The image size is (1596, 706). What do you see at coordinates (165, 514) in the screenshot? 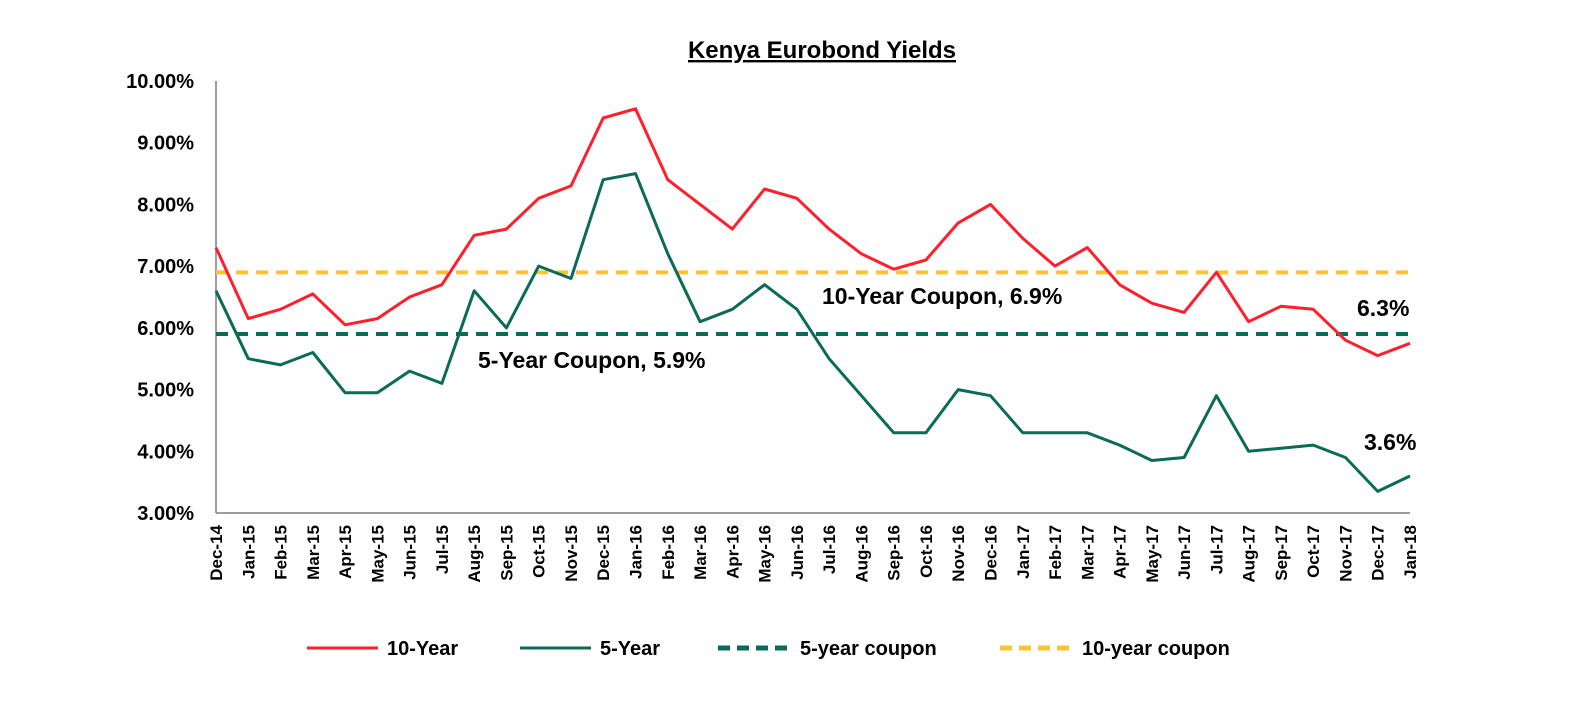
I see `y-tick-label: 3.00%` at bounding box center [165, 514].